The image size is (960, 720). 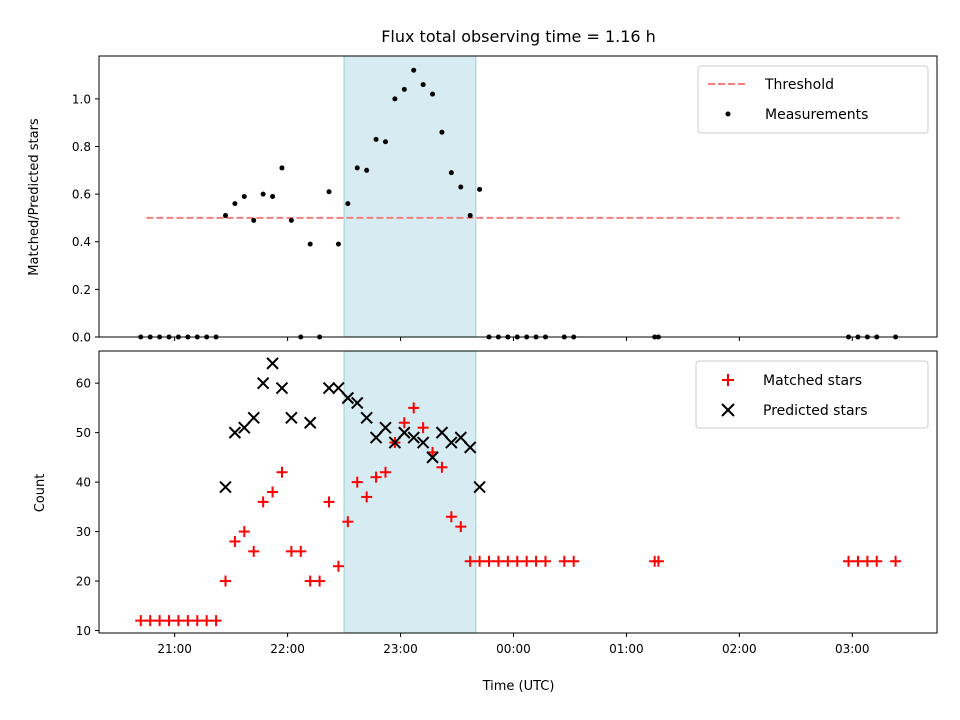 What do you see at coordinates (739, 649) in the screenshot?
I see `bottom-xtick-label: 02:00` at bounding box center [739, 649].